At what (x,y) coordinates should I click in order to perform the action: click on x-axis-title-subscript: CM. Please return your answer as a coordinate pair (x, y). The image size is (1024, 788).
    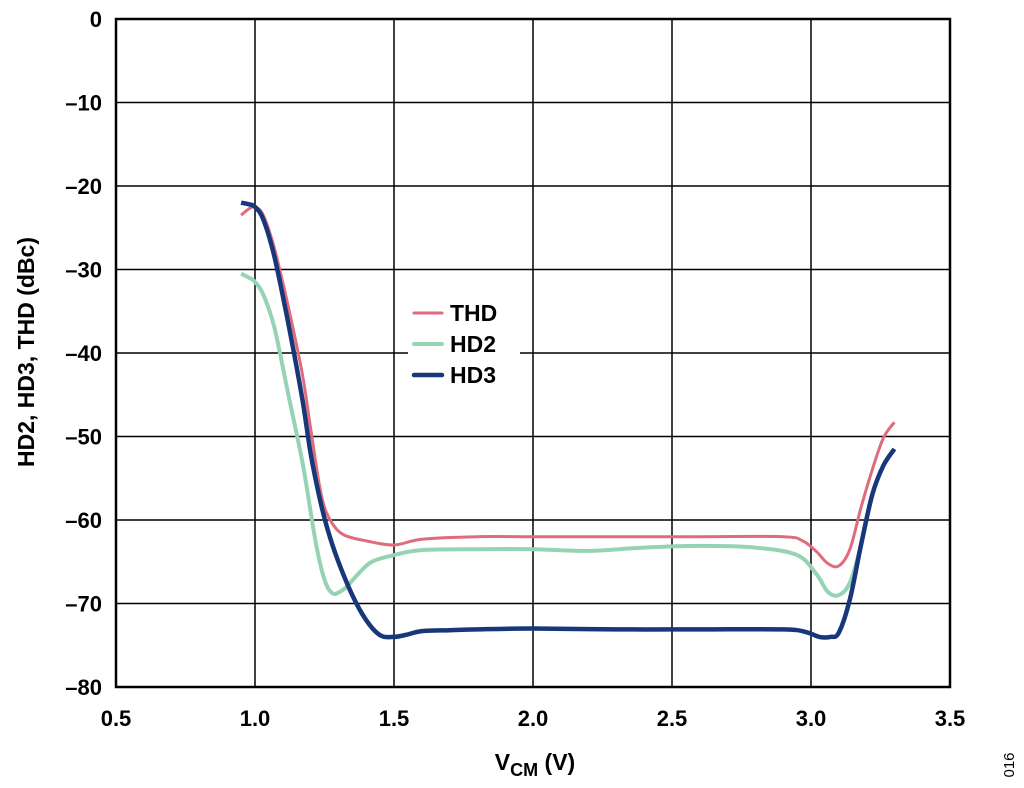
    Looking at the image, I should click on (524, 770).